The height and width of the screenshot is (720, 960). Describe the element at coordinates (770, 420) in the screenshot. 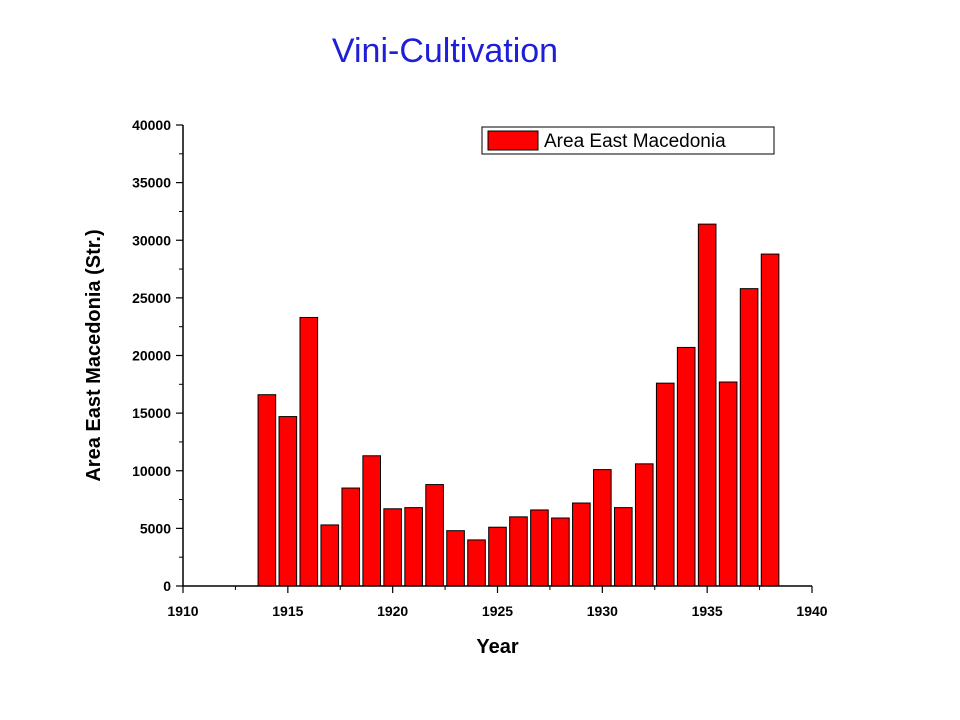

I see `bar-1938` at that location.